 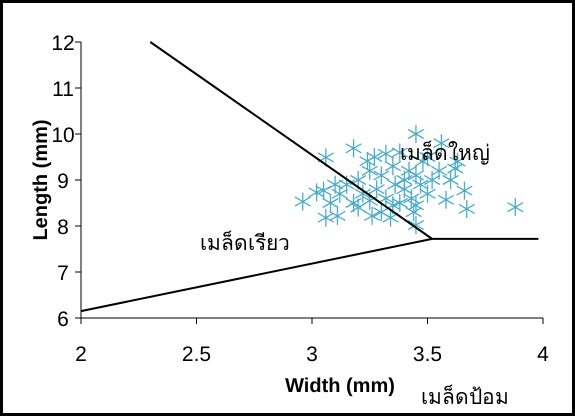 What do you see at coordinates (63, 135) in the screenshot?
I see `y-tick-label: 10` at bounding box center [63, 135].